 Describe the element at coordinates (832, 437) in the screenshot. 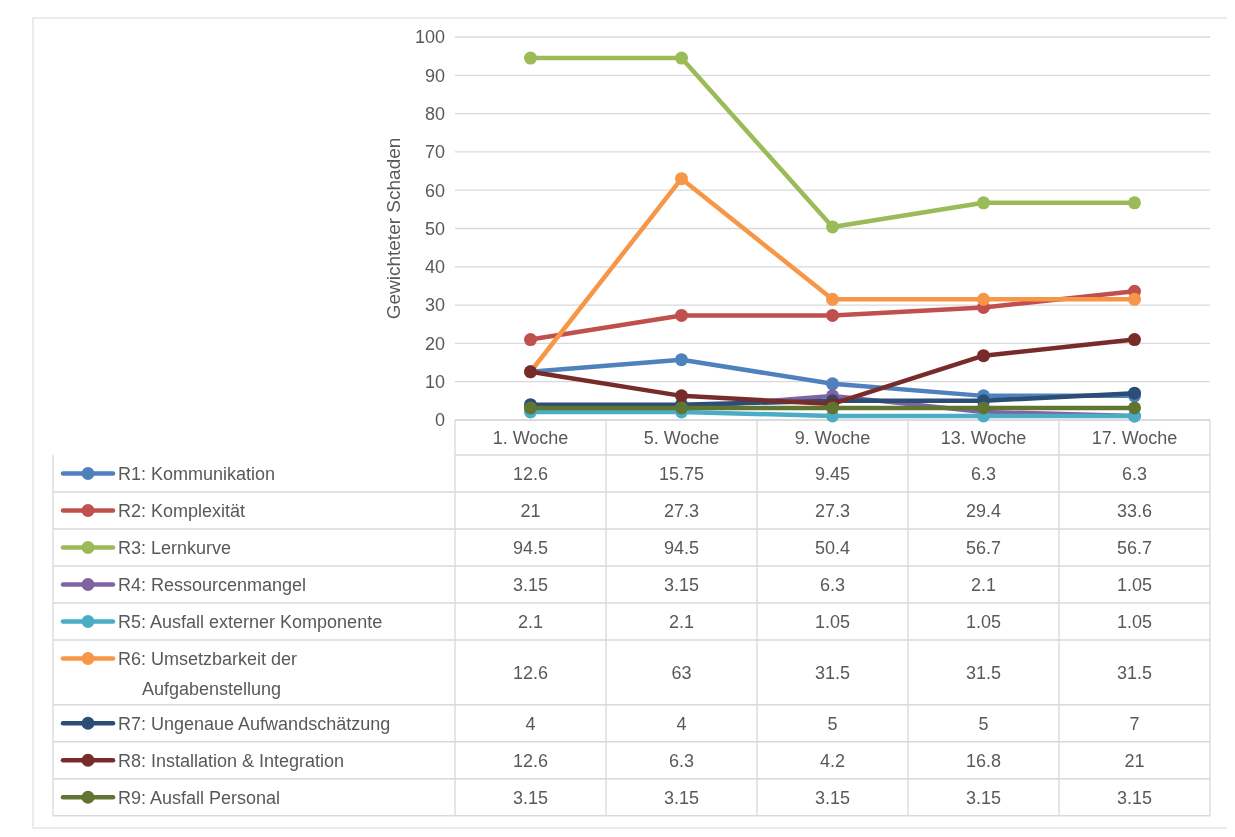

I see `x-tick-label: 9. Woche` at that location.